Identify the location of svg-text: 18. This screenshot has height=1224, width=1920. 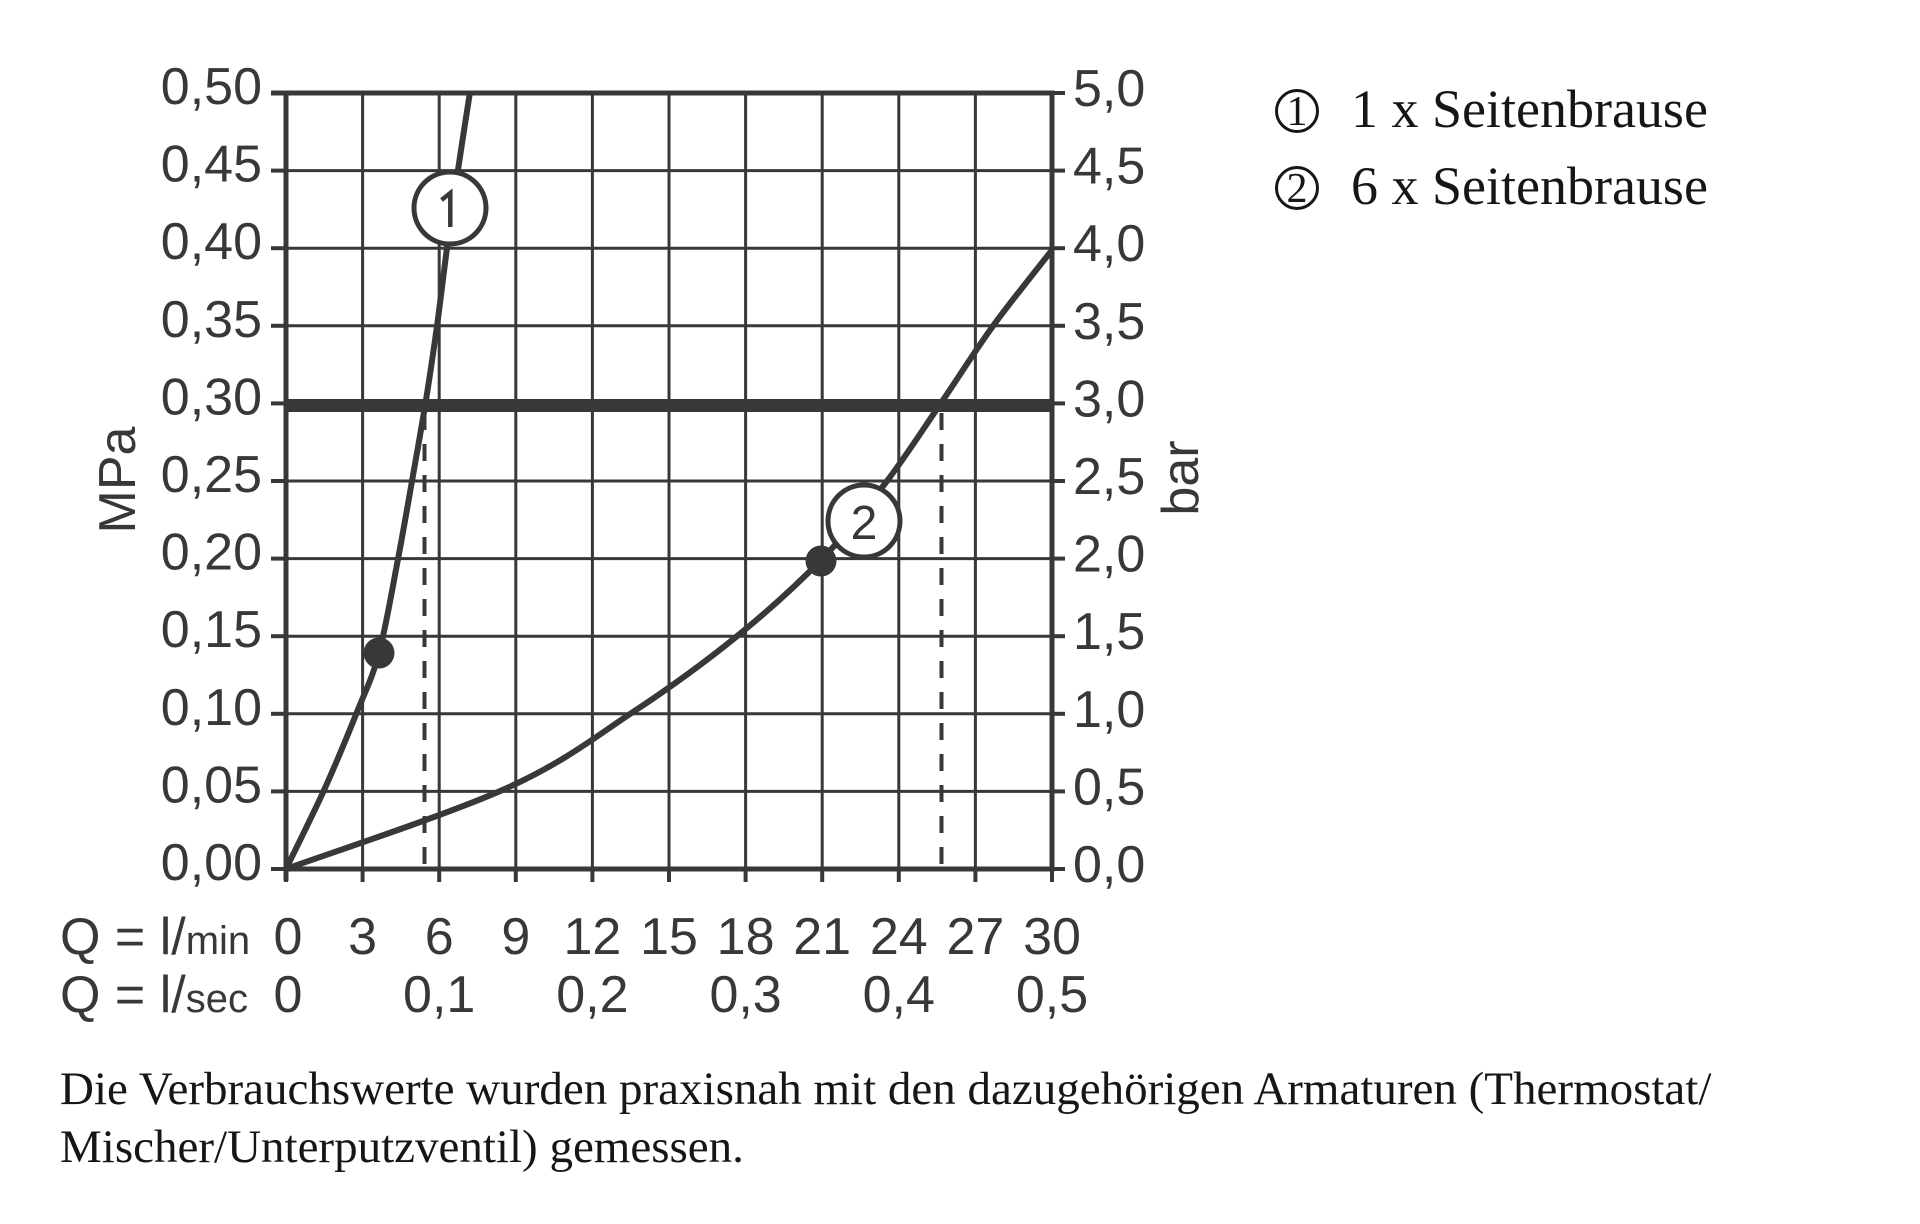
(746, 937).